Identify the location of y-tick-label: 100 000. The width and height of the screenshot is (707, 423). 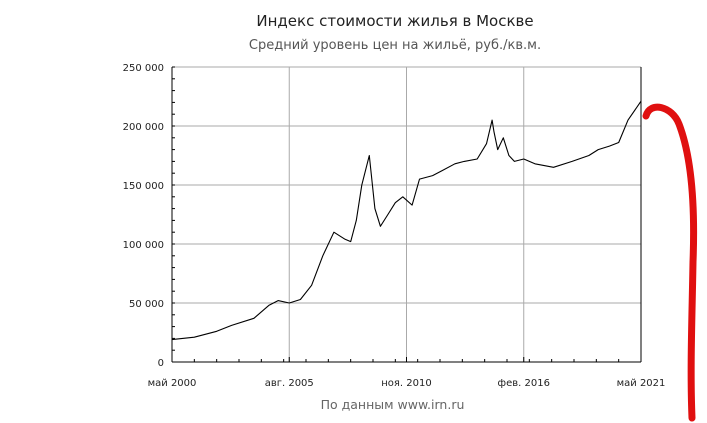
(143, 245).